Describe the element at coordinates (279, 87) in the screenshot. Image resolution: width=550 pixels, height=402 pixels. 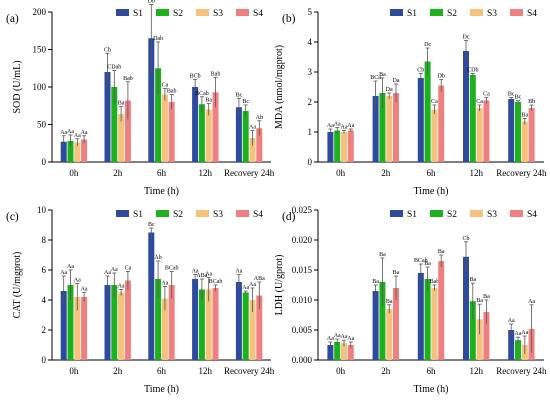
I see `y-axis-title: MDA (nmol/mgprot)` at that location.